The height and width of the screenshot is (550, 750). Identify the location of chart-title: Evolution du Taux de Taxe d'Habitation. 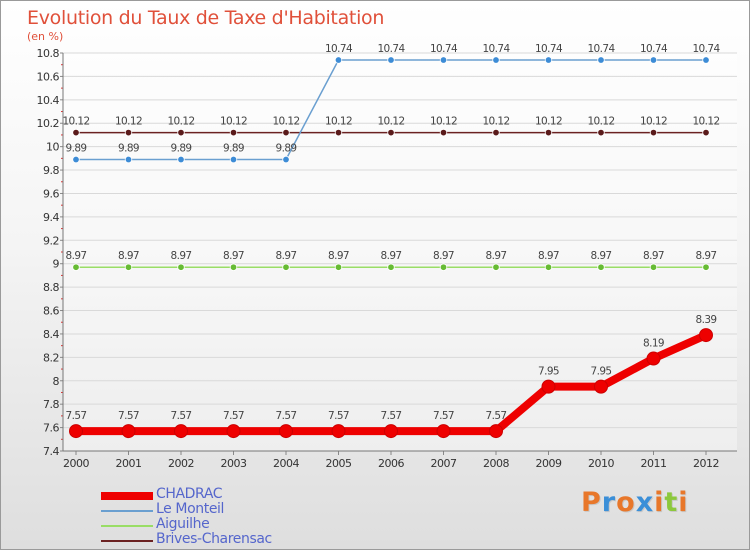
(206, 18).